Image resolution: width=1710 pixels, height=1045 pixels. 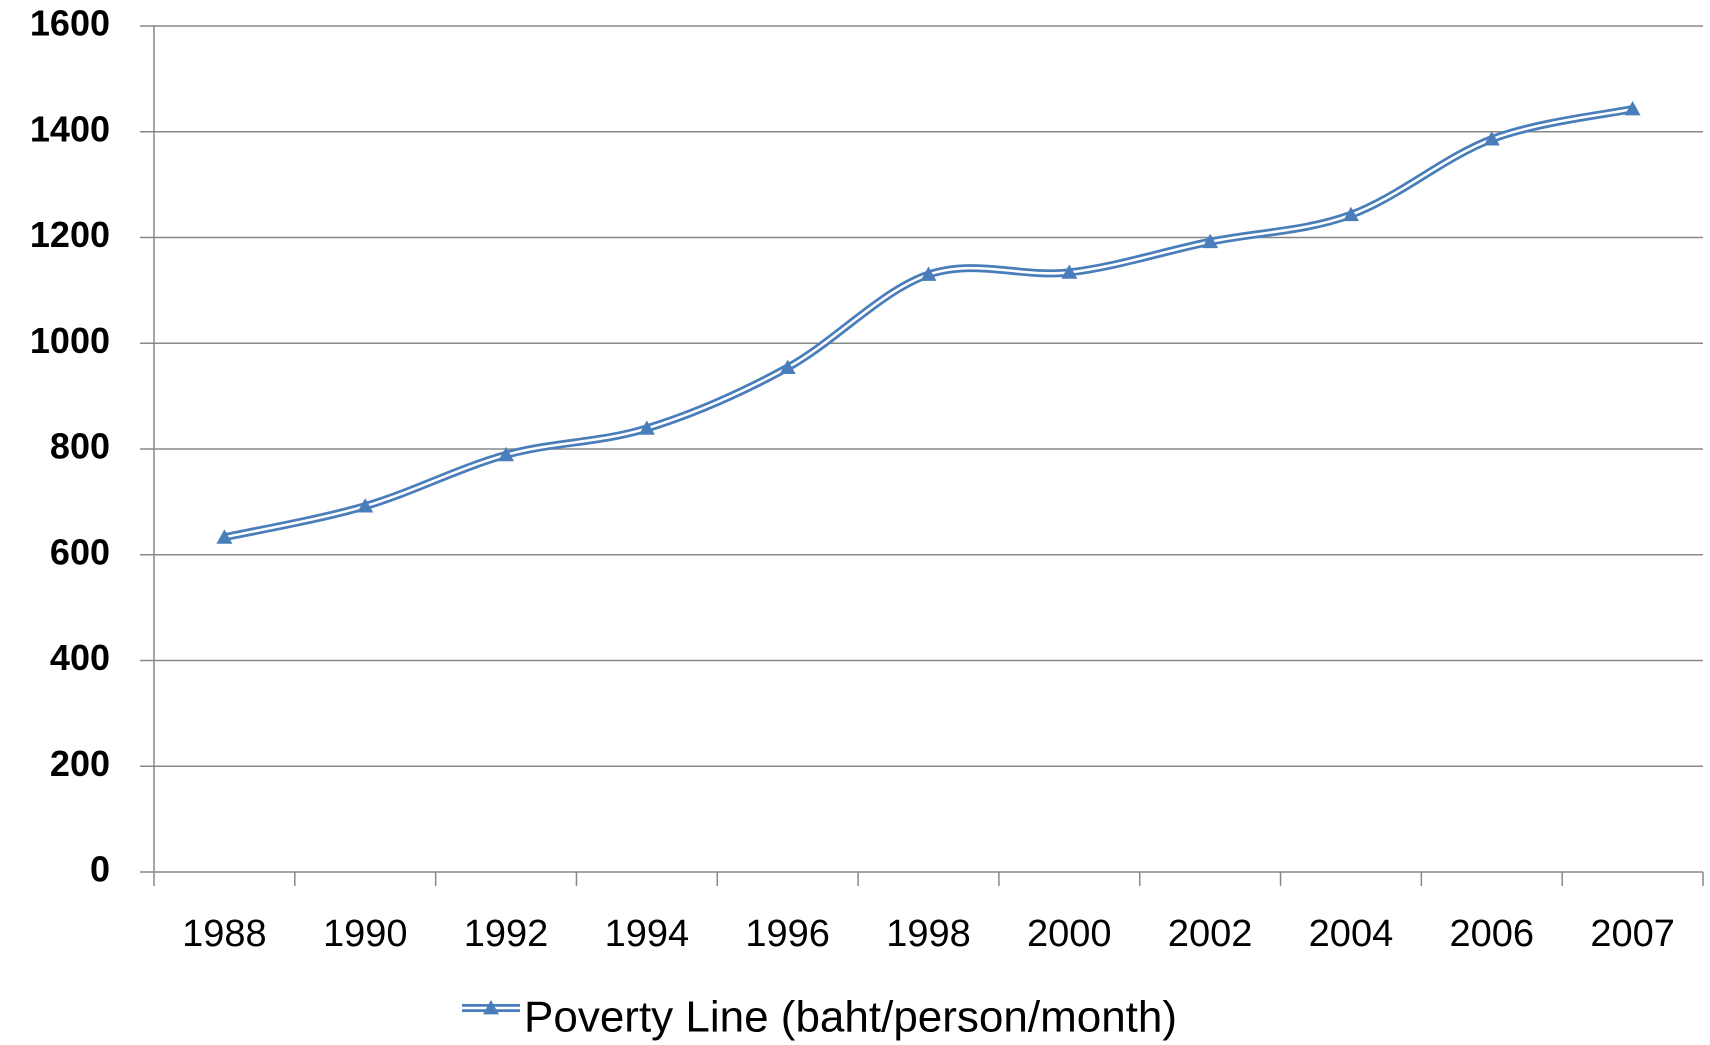 I want to click on x-tick-label: 2006, so click(x=1491, y=934).